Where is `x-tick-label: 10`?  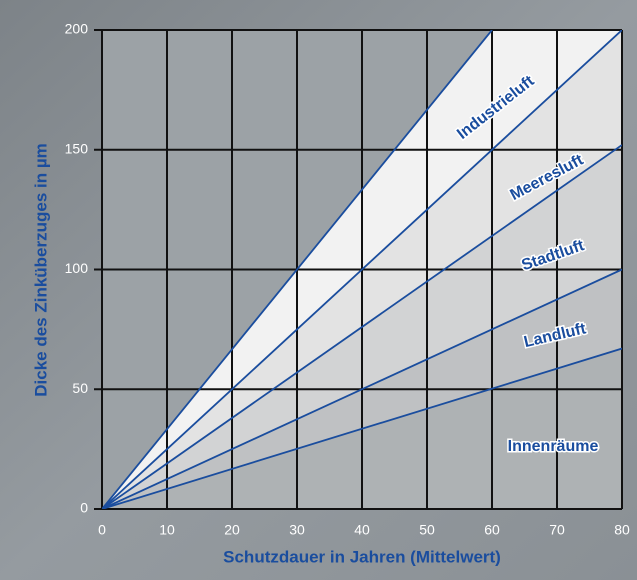 x-tick-label: 10 is located at coordinates (167, 530).